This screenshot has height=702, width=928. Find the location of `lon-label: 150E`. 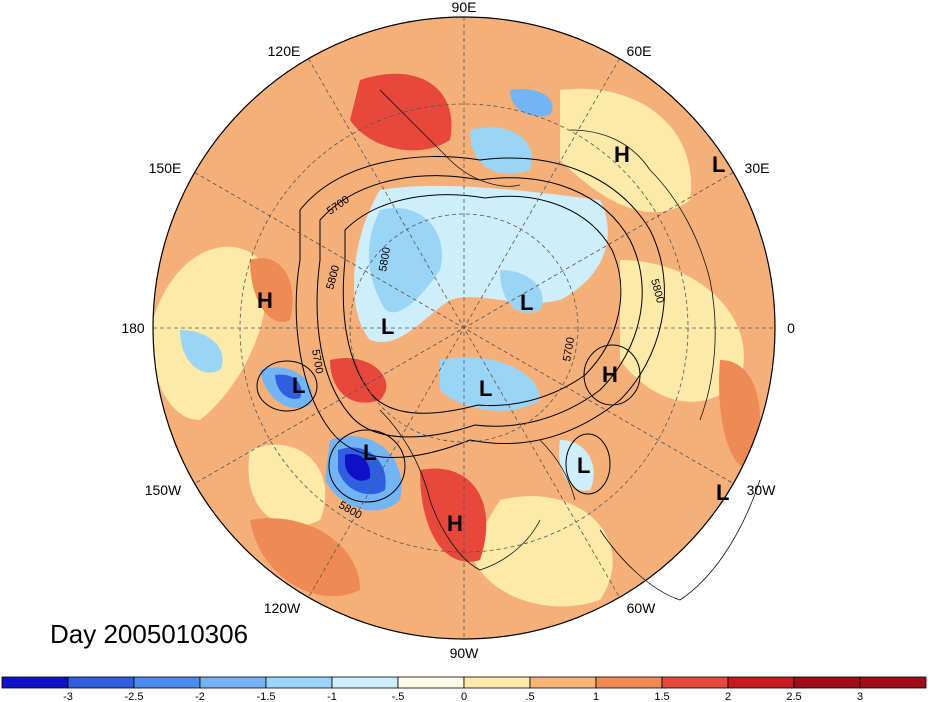

lon-label: 150E is located at coordinates (165, 168).